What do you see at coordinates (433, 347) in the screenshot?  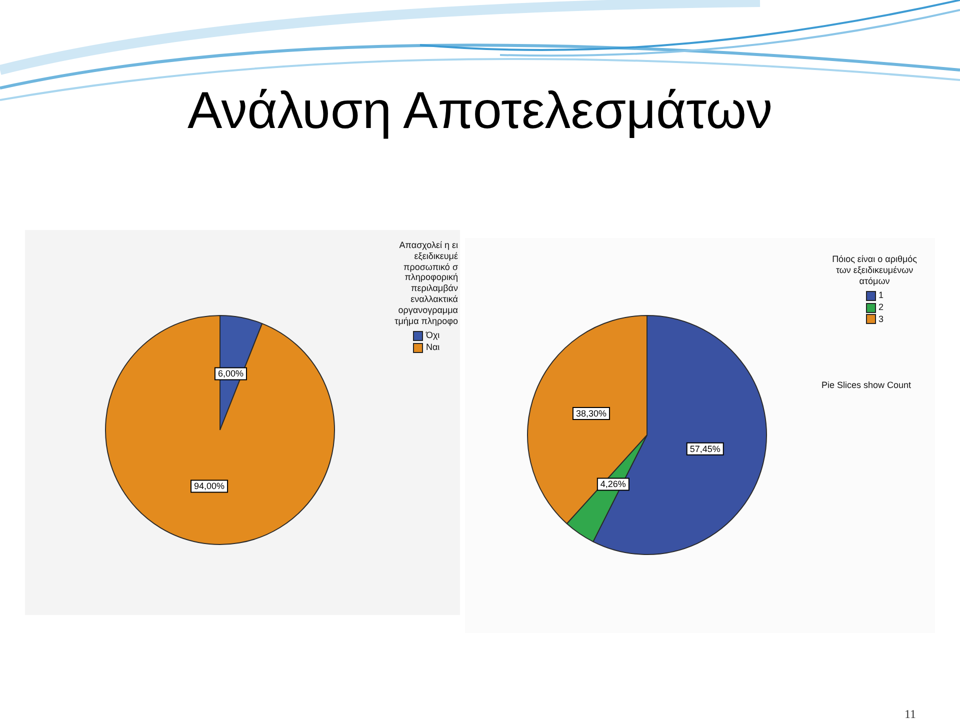 I see `legend-label: Ναι` at bounding box center [433, 347].